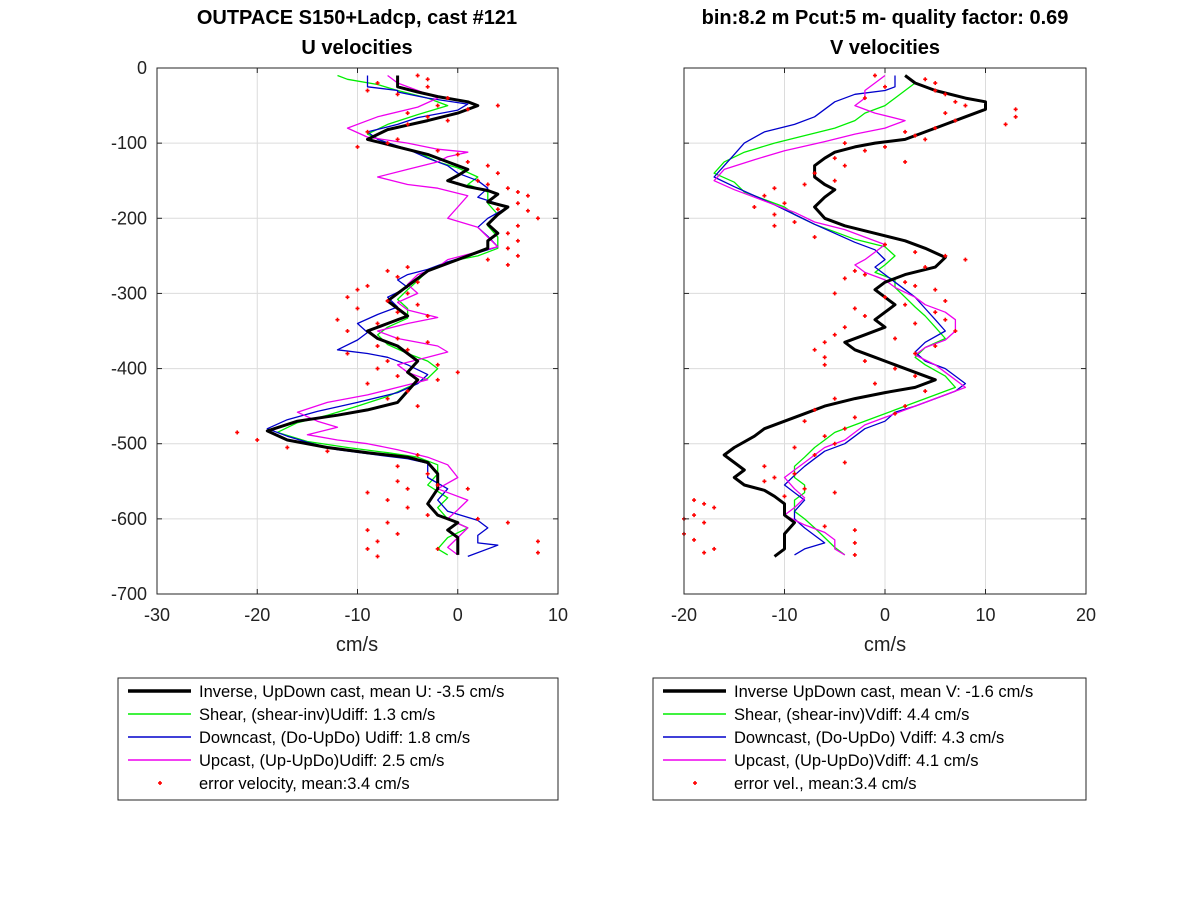 The width and height of the screenshot is (1200, 900). What do you see at coordinates (684, 615) in the screenshot?
I see `v-x-tick-label: -20` at bounding box center [684, 615].